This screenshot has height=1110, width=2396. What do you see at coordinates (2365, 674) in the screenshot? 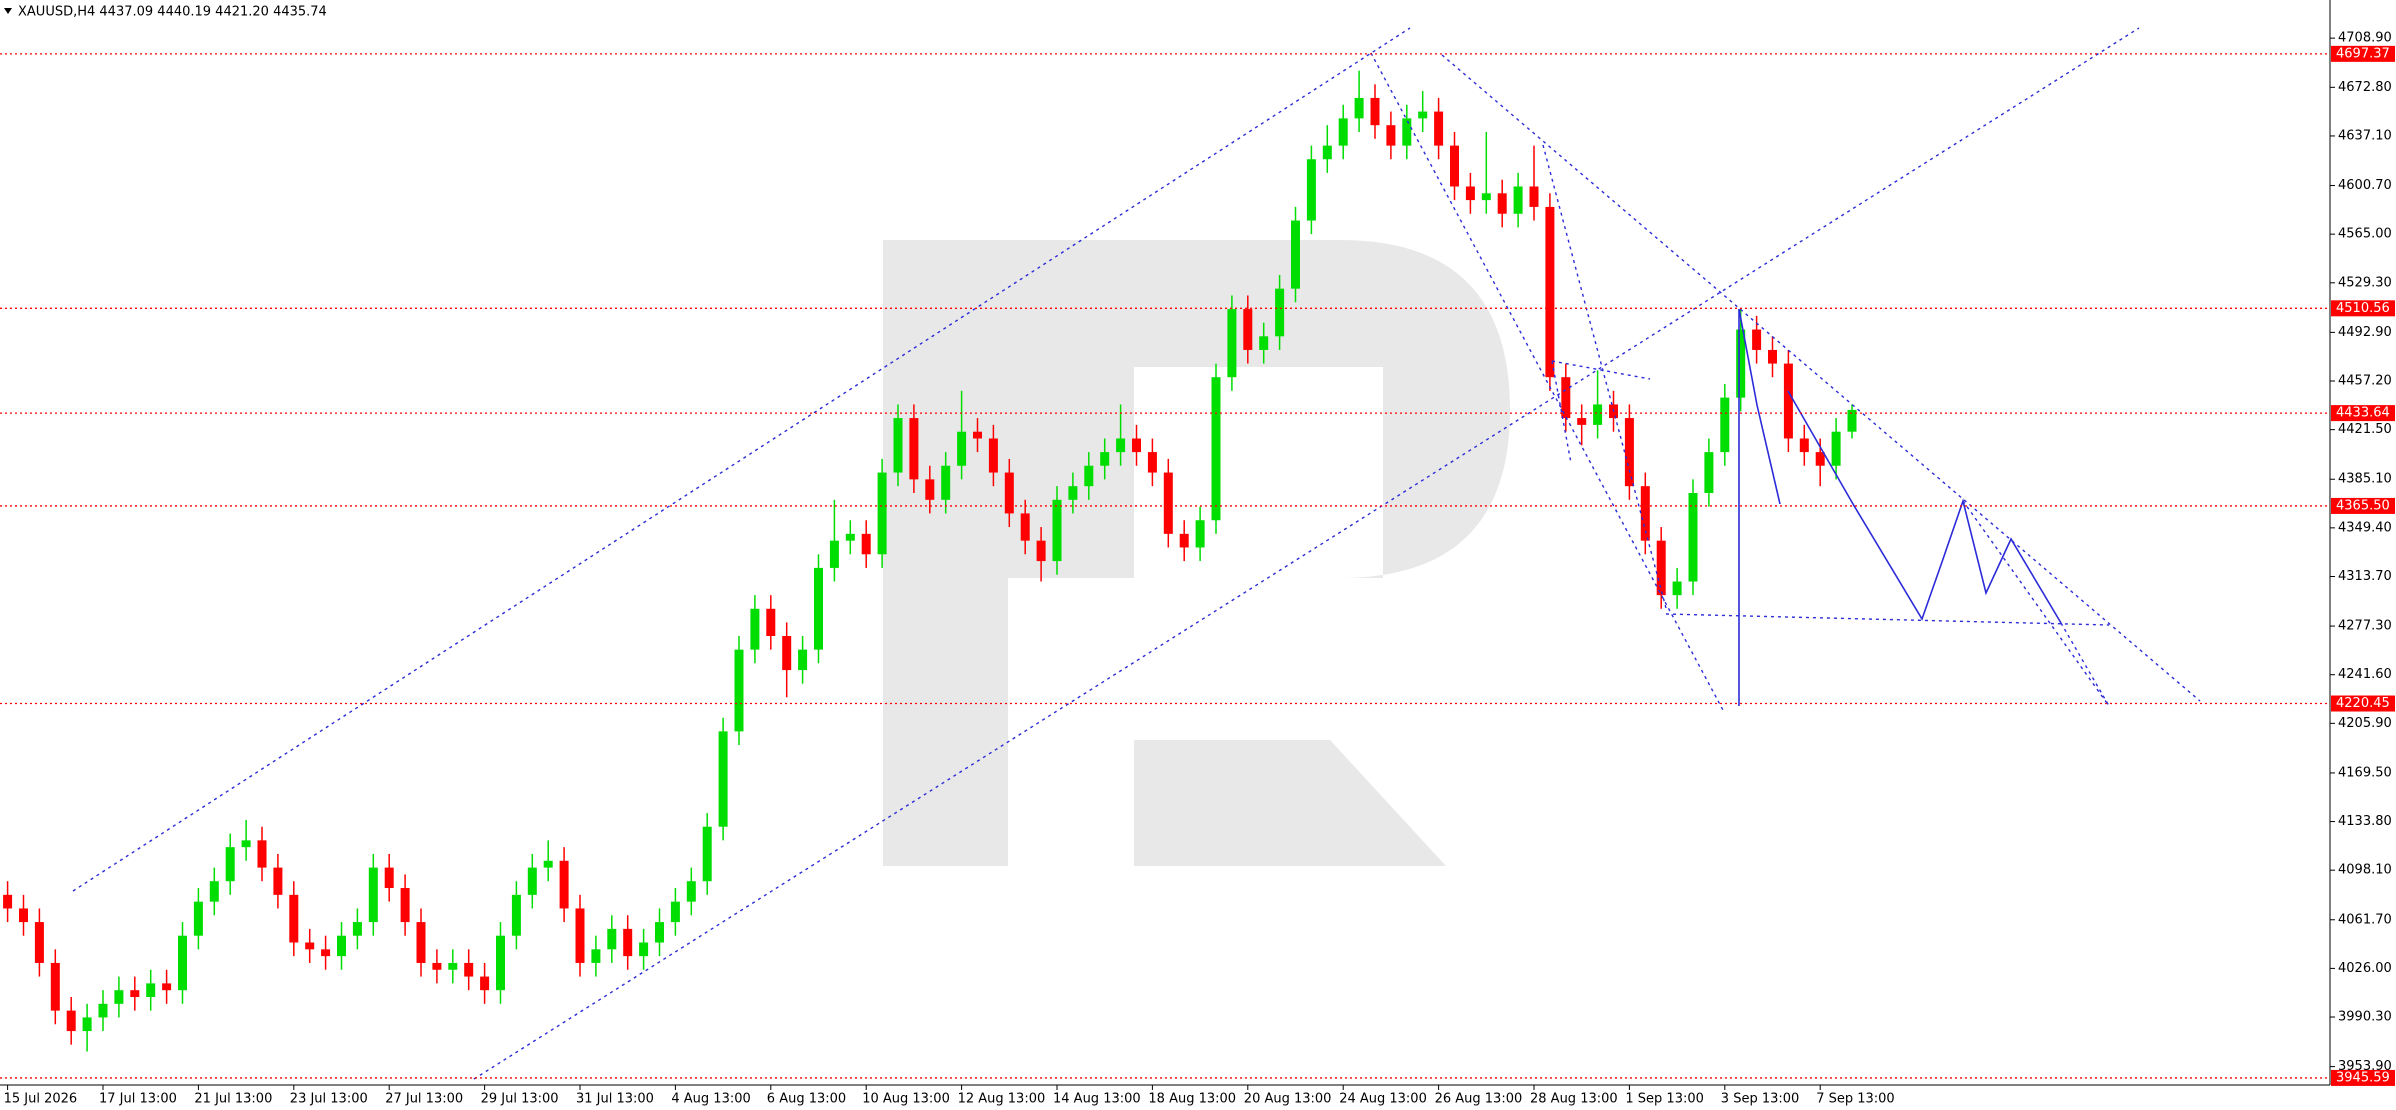
I see `y-tick-label: 4241.60` at bounding box center [2365, 674].